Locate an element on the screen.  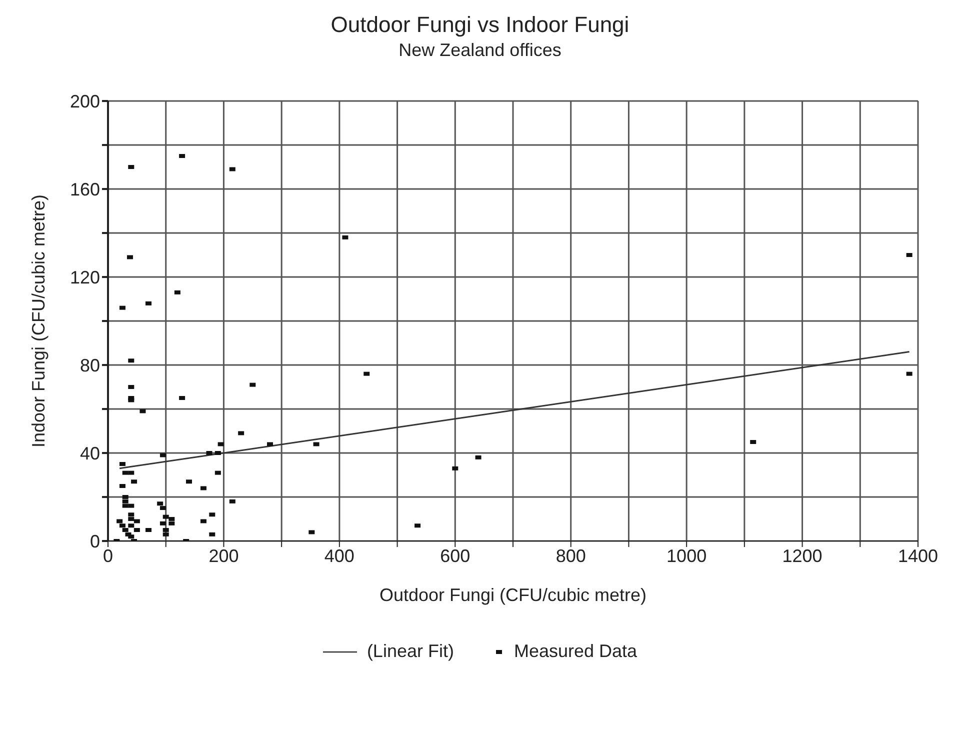
y-axis-title: Indoor Fungi (CFU/cubic metre) is located at coordinates (38, 321).